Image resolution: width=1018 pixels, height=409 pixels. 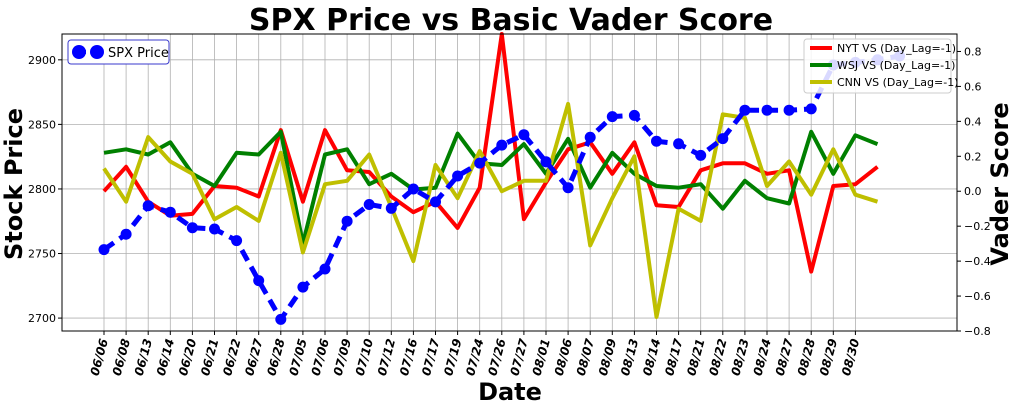 I want to click on x-tick-label: 07/26, so click(x=496, y=357).